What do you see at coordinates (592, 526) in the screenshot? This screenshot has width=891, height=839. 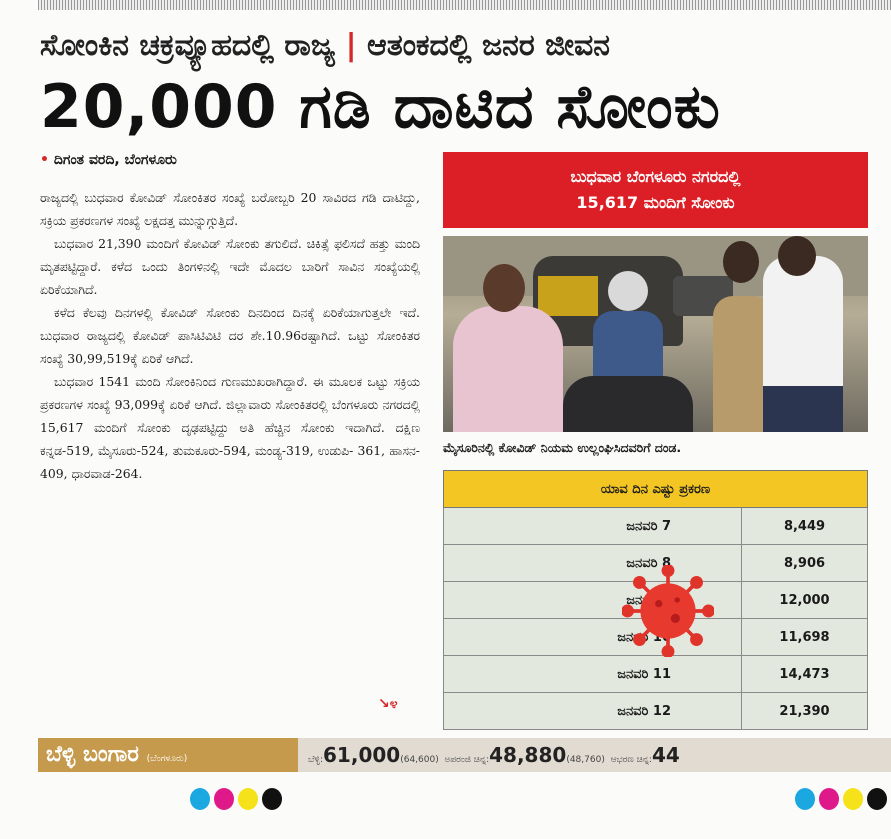 I see `date-cell: ಜನವರಿ 7` at bounding box center [592, 526].